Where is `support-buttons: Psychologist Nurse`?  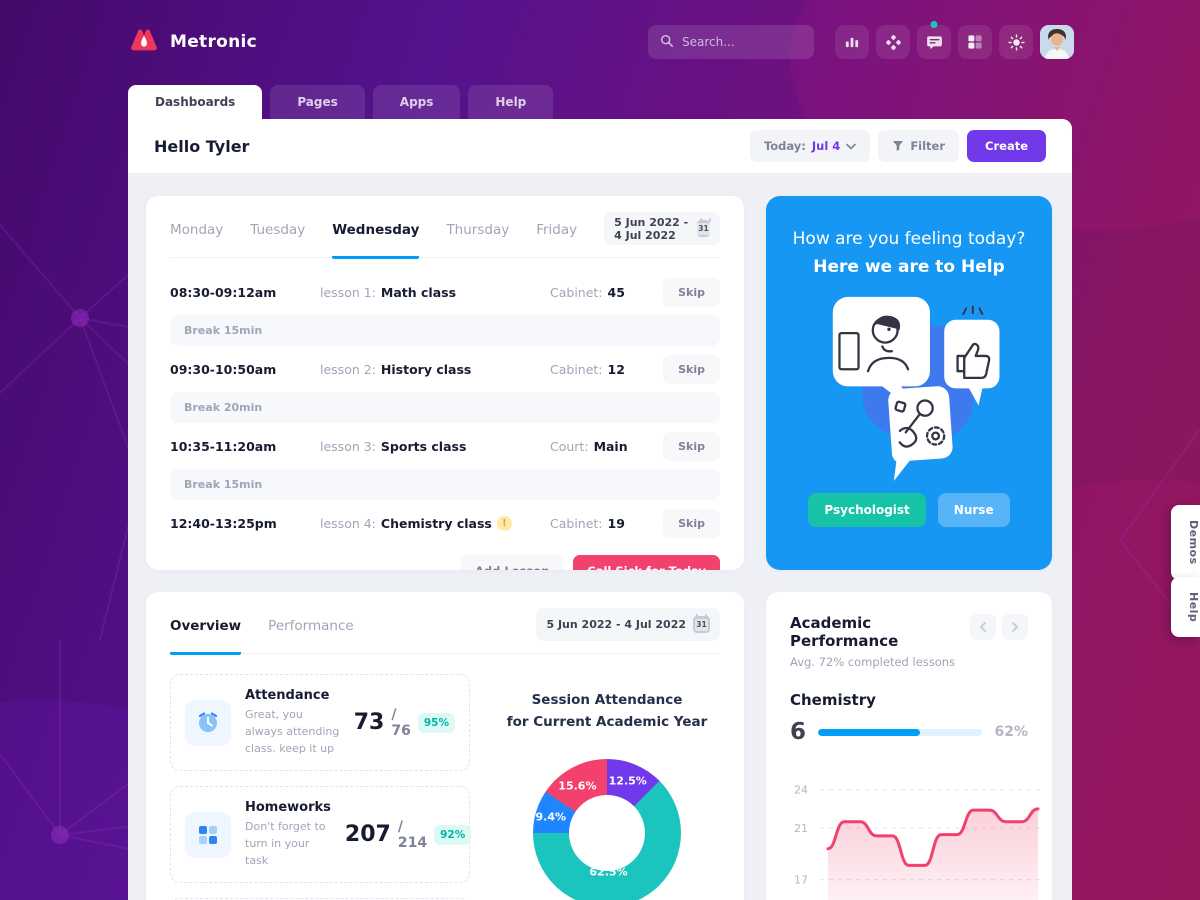
support-buttons: Psychologist Nurse is located at coordinates (909, 510).